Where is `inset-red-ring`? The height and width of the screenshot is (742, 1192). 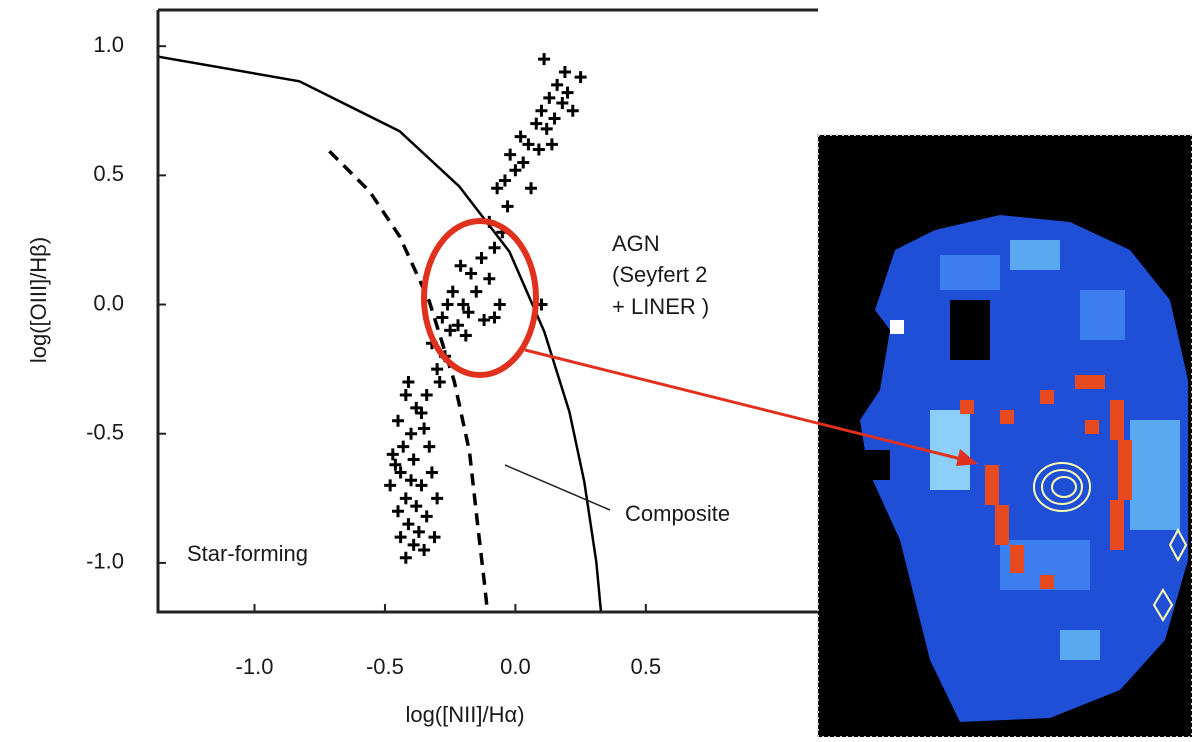 inset-red-ring is located at coordinates (1046, 482).